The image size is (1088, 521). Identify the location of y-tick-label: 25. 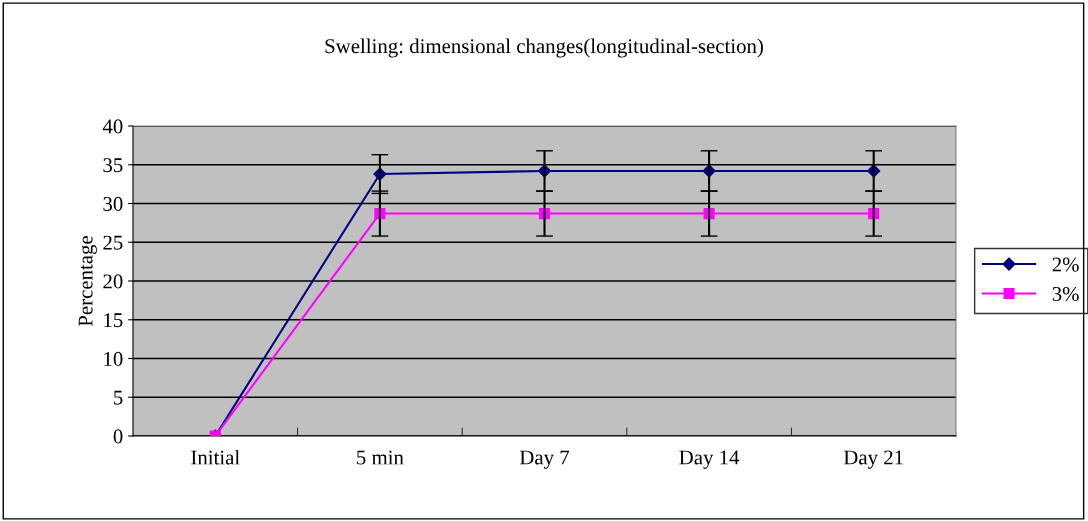
(113, 242).